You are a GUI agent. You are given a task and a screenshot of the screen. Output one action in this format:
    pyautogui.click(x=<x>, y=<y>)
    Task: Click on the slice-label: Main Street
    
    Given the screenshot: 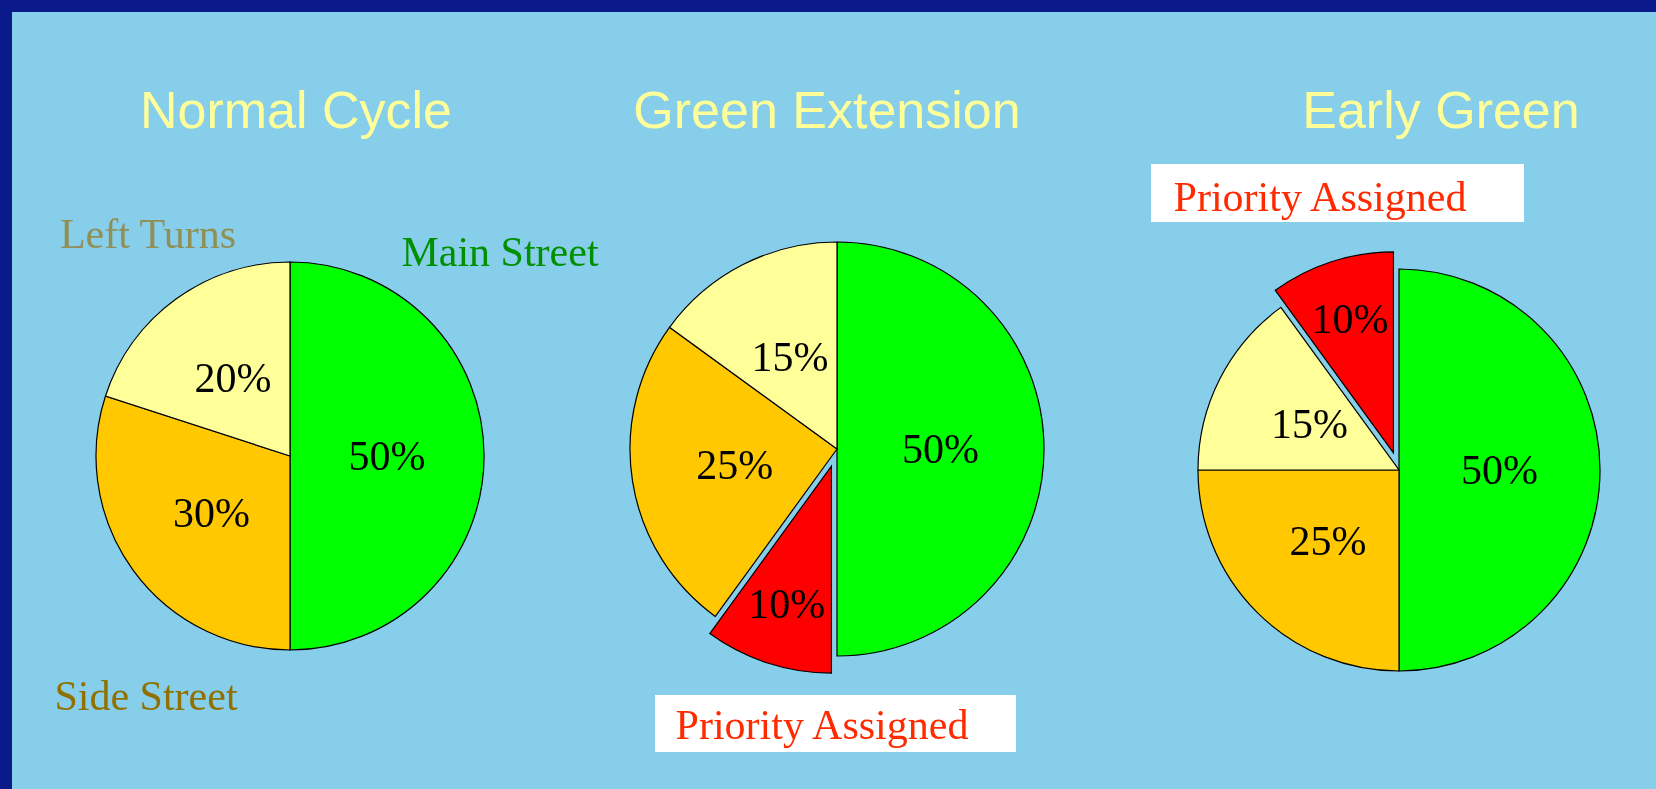 What is the action you would take?
    pyautogui.click(x=500, y=252)
    